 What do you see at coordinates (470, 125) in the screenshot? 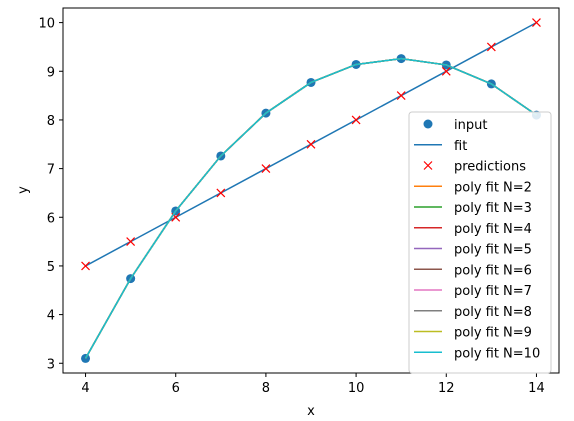
I see `legend-label-input: input` at bounding box center [470, 125].